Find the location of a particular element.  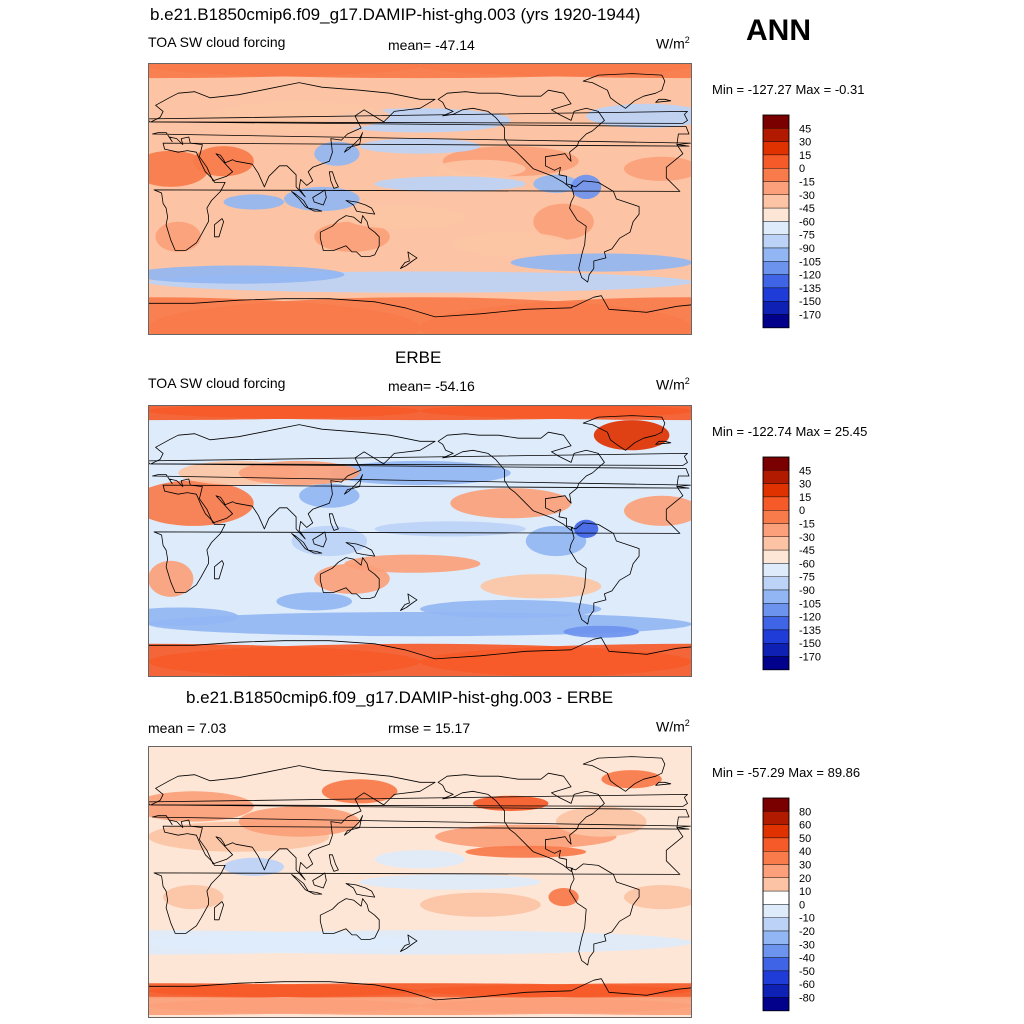

colorbar-tick-label: -30 is located at coordinates (807, 538).